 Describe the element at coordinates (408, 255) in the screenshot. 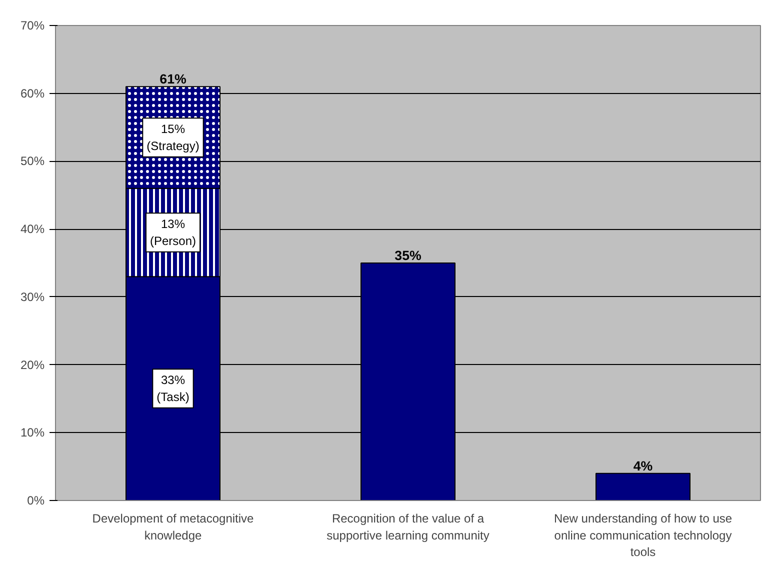

I see `total-label: 35%` at that location.